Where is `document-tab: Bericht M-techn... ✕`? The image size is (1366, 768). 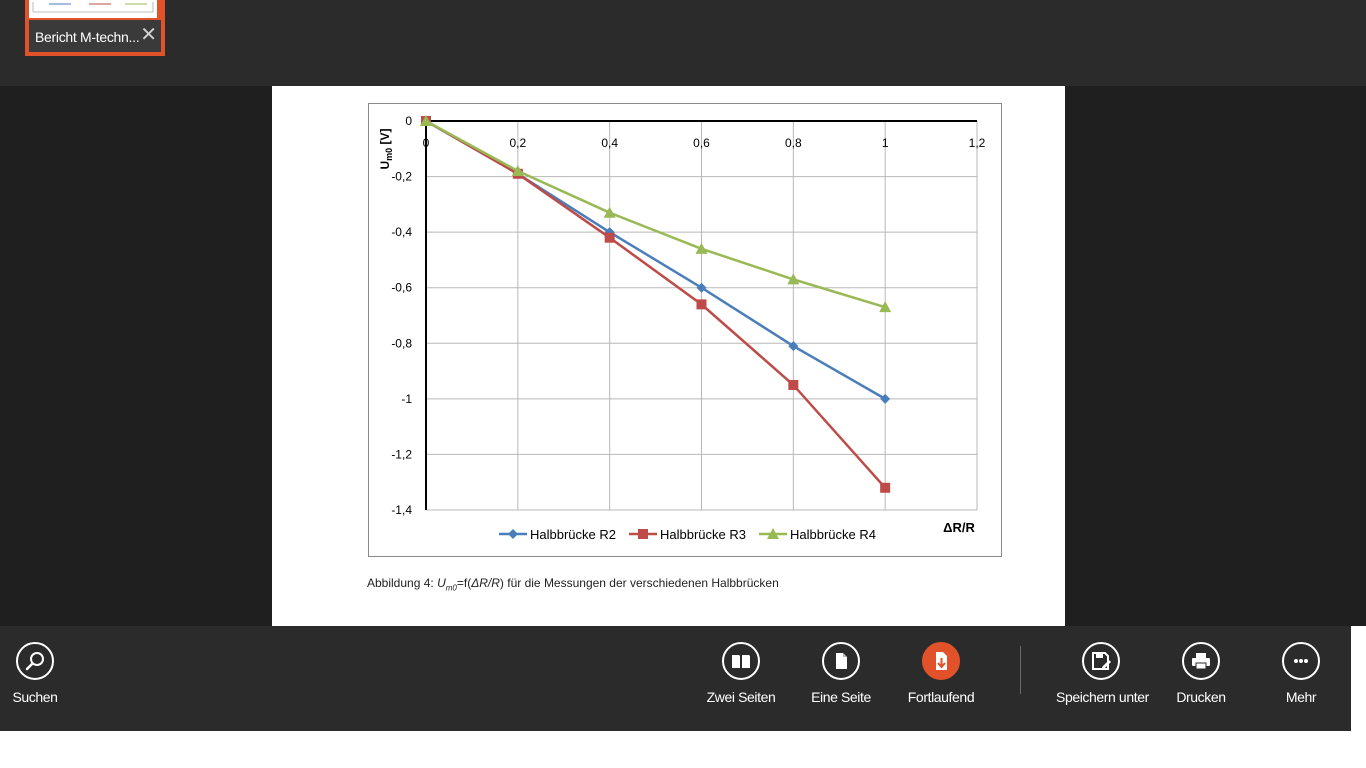
document-tab: Bericht M-techn... ✕ is located at coordinates (95, 28).